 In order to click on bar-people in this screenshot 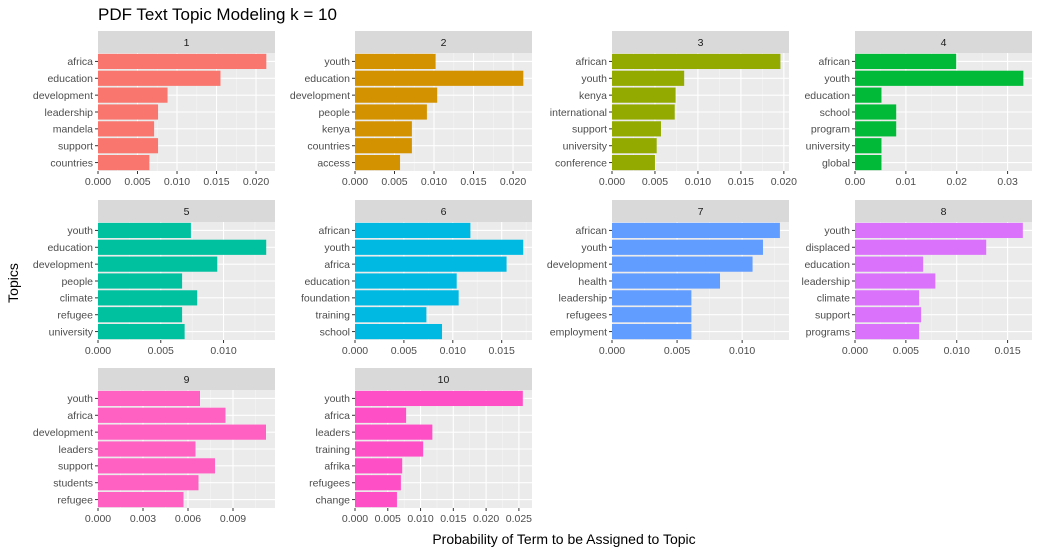, I will do `click(140, 281)`.